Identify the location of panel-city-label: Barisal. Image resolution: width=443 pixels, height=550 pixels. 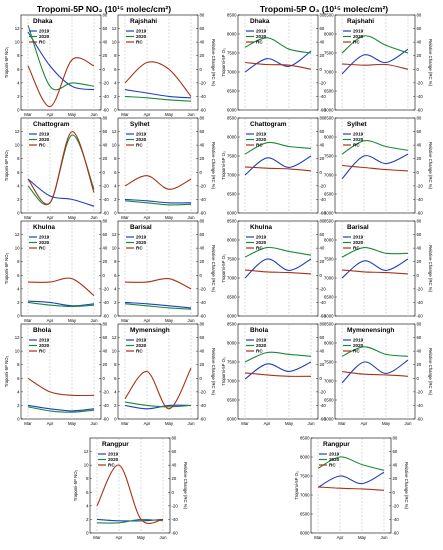
(141, 227).